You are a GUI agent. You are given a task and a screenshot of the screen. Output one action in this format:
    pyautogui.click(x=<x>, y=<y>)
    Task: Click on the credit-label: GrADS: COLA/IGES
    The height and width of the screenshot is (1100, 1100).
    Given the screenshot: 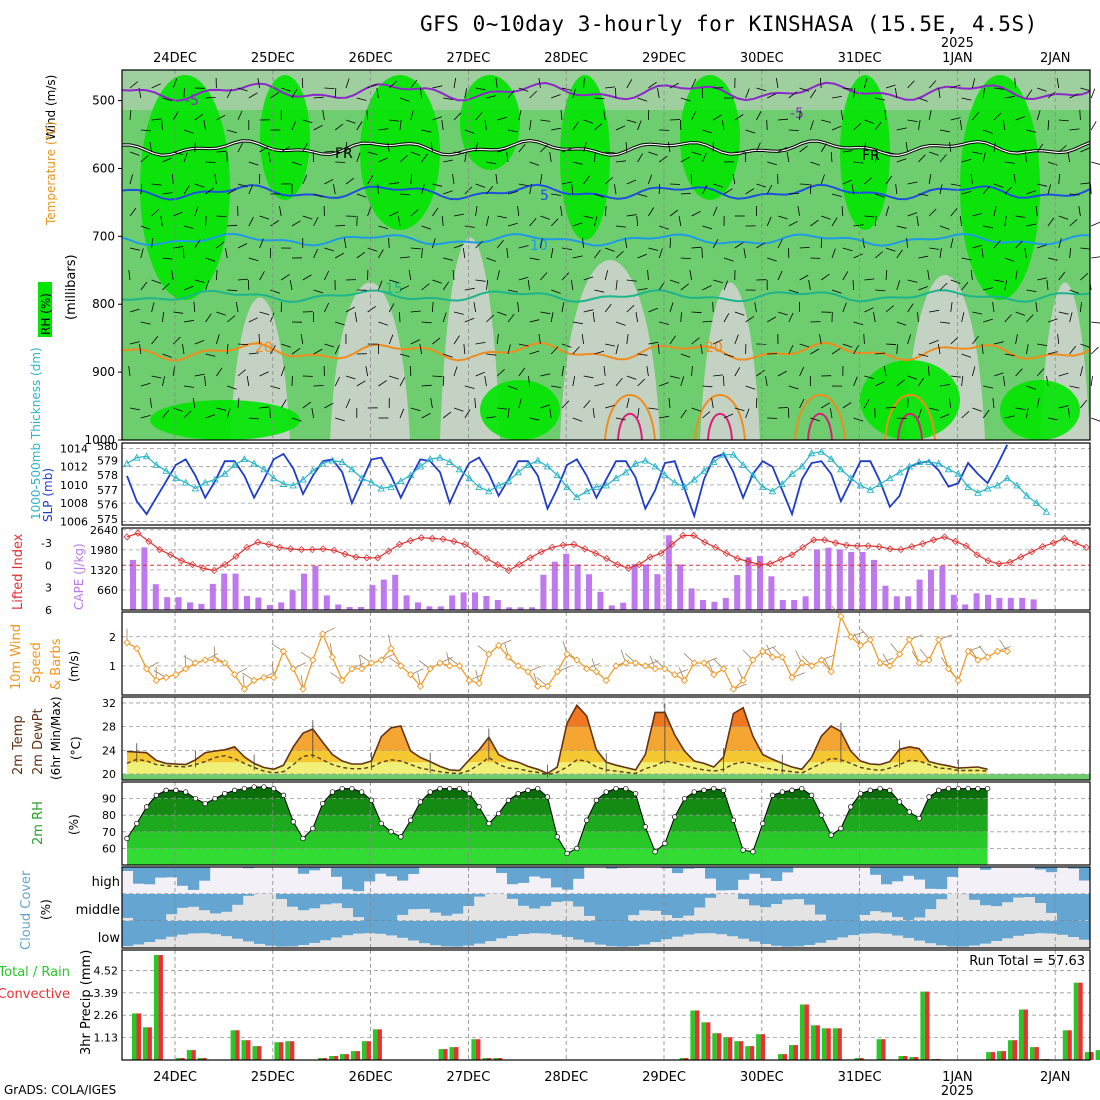 What is the action you would take?
    pyautogui.click(x=60, y=1090)
    